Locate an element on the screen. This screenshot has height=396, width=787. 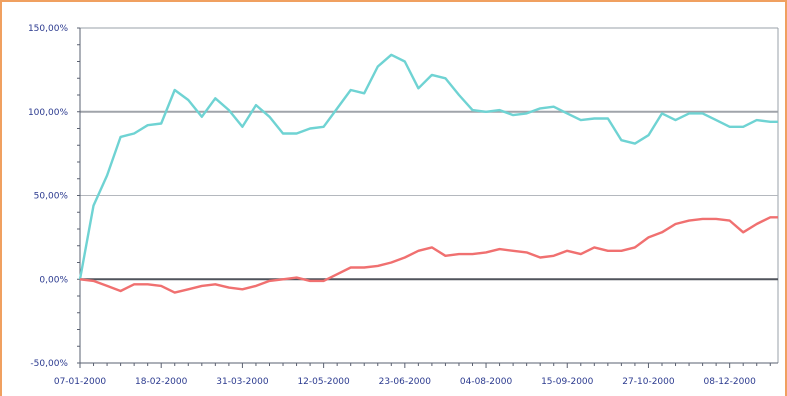
y-minor-ticks is located at coordinates (78, 195).